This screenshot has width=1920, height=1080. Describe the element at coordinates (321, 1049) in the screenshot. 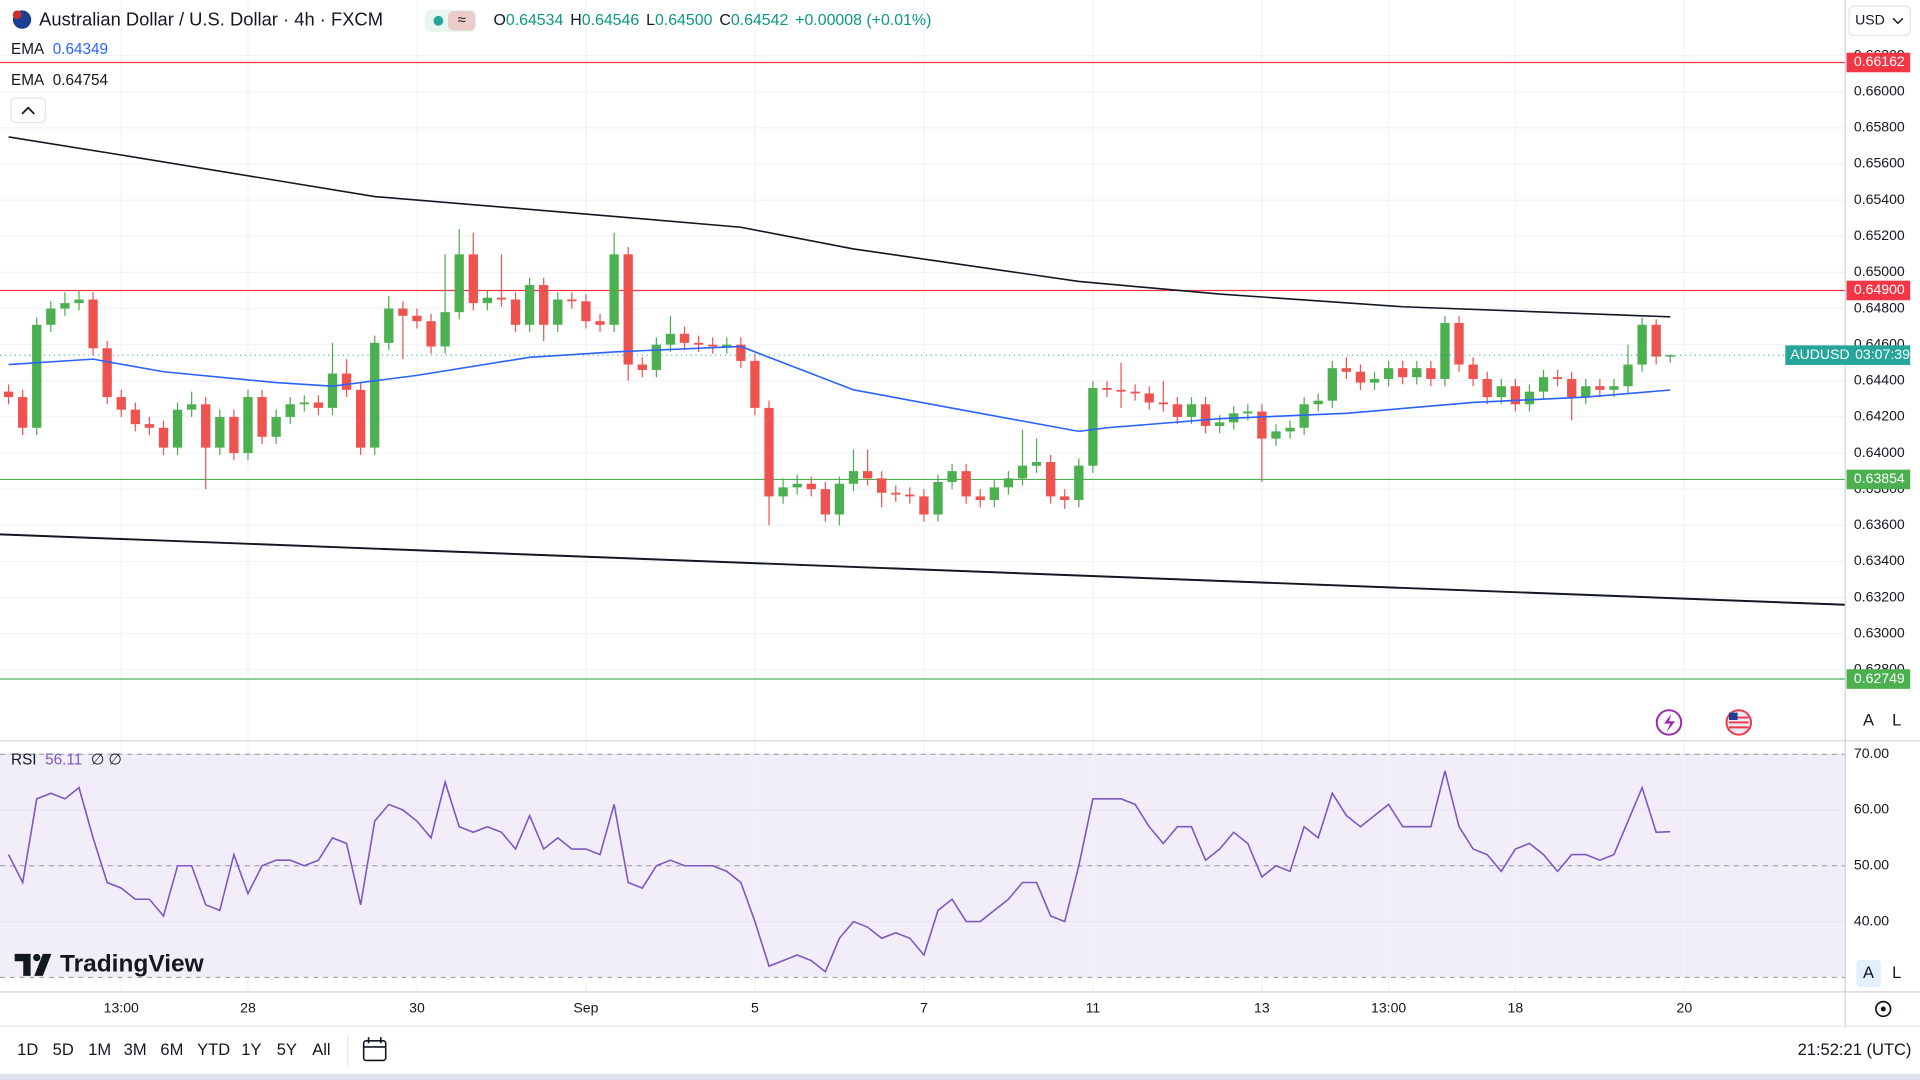

I see `range-button: All` at that location.